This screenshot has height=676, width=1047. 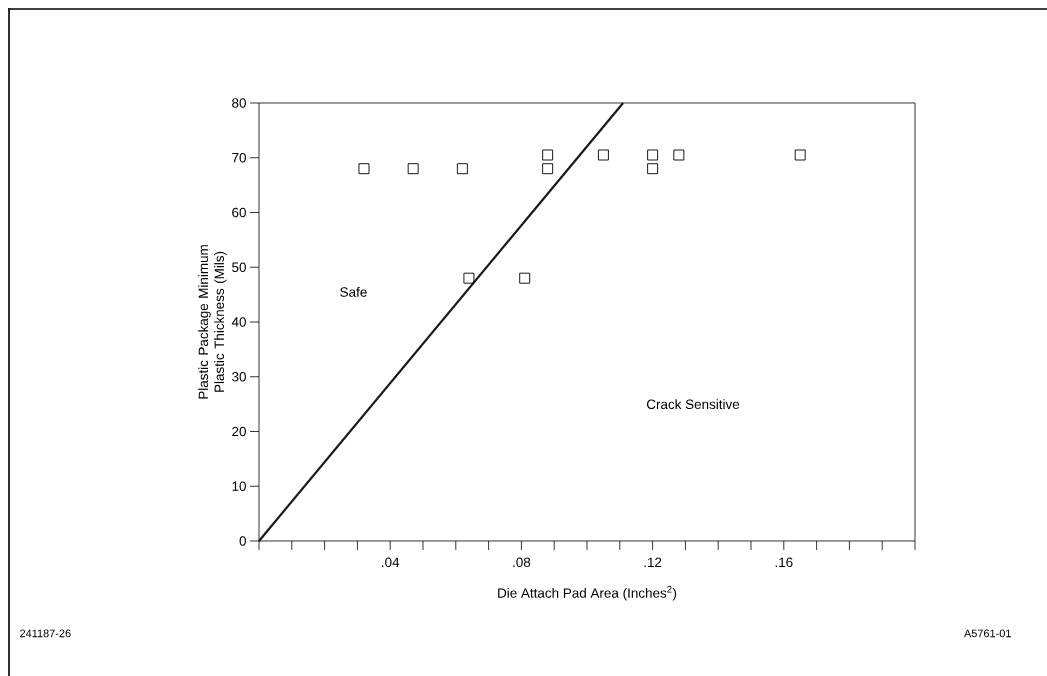 What do you see at coordinates (239, 157) in the screenshot?
I see `y-tick-label: 70` at bounding box center [239, 157].